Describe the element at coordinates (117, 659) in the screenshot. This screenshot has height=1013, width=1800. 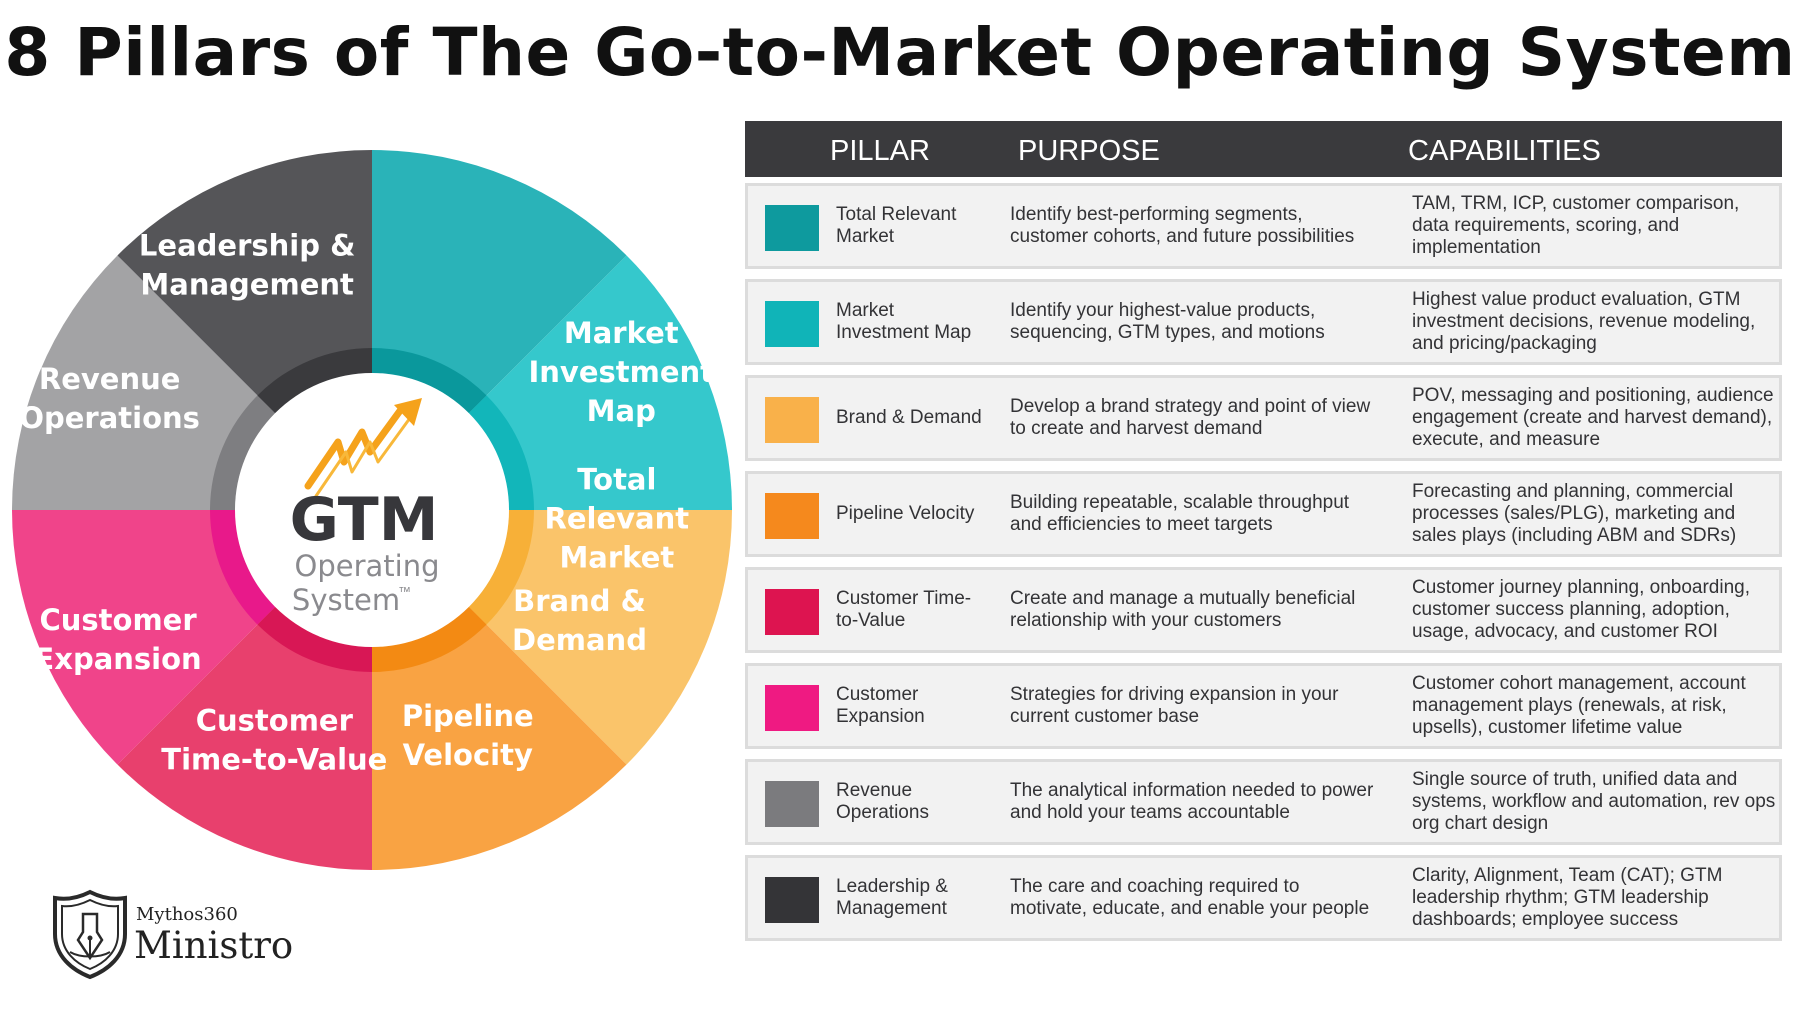
I see `wheel-segment-label: Expansion` at that location.